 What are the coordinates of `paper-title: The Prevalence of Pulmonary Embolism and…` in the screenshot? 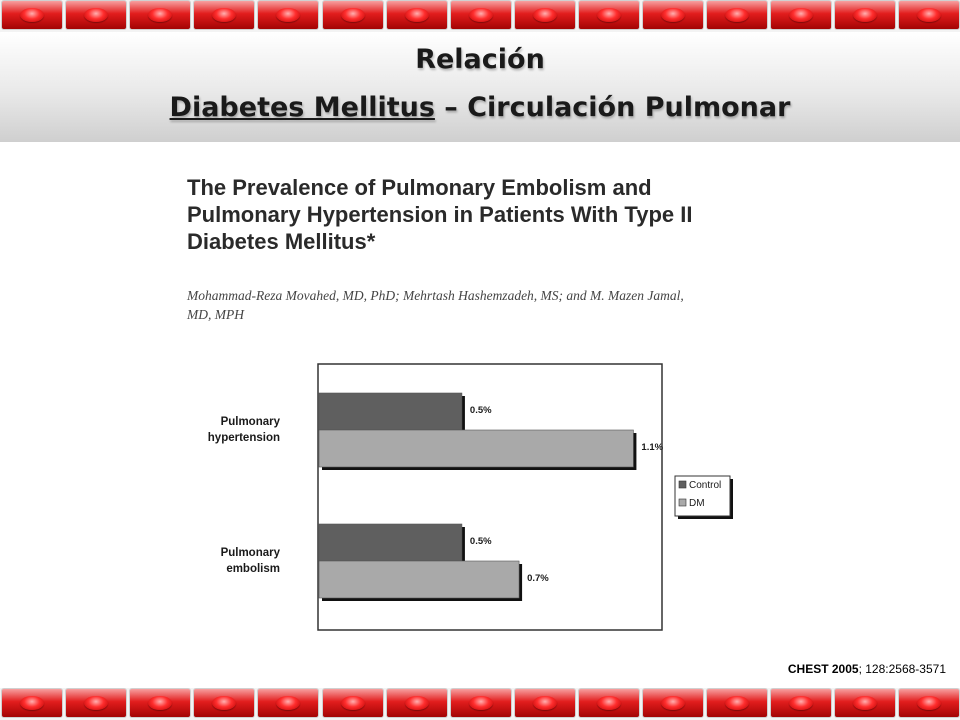 It's located at (440, 214).